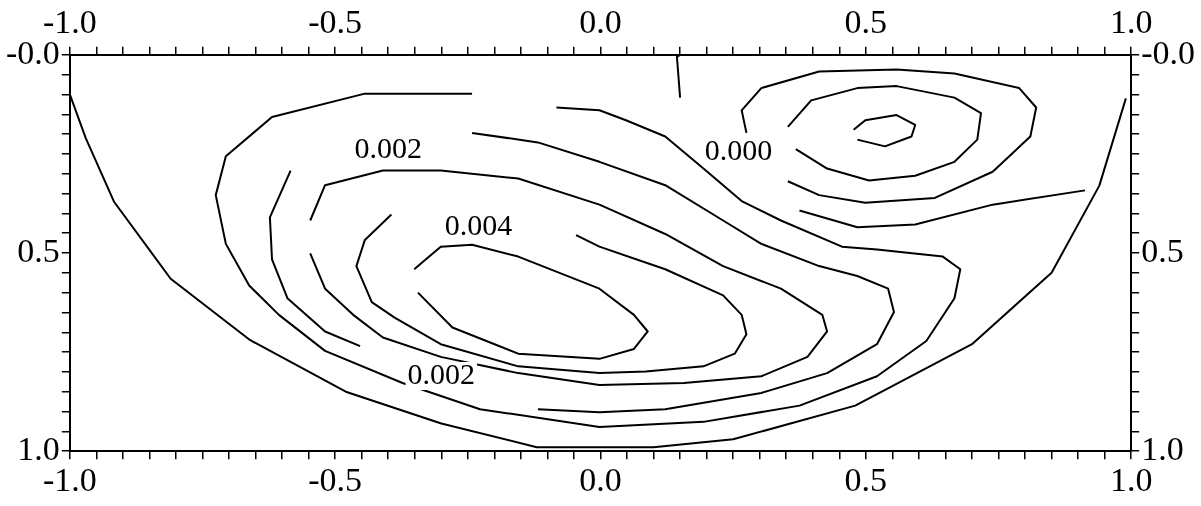  Describe the element at coordinates (478, 225) in the screenshot. I see `annotation: 0.004` at that location.